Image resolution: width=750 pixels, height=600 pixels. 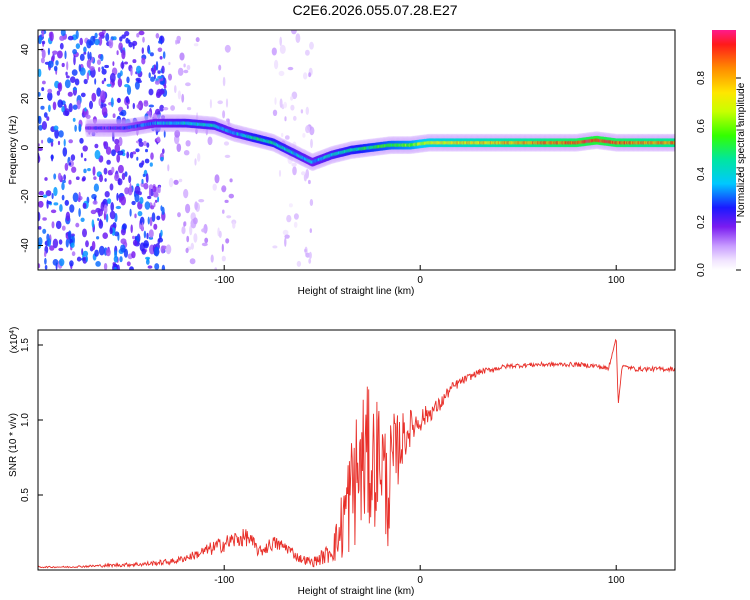 I want to click on spectrogram-y-label: Frequency (Hz), so click(x=13, y=150).